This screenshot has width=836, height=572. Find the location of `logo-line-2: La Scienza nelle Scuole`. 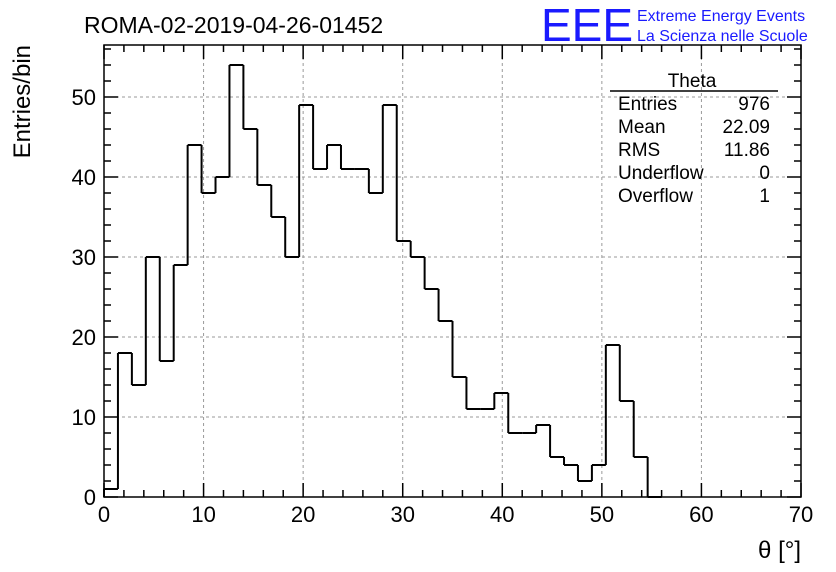

logo-line-2: La Scienza nelle Scuole is located at coordinates (722, 36).